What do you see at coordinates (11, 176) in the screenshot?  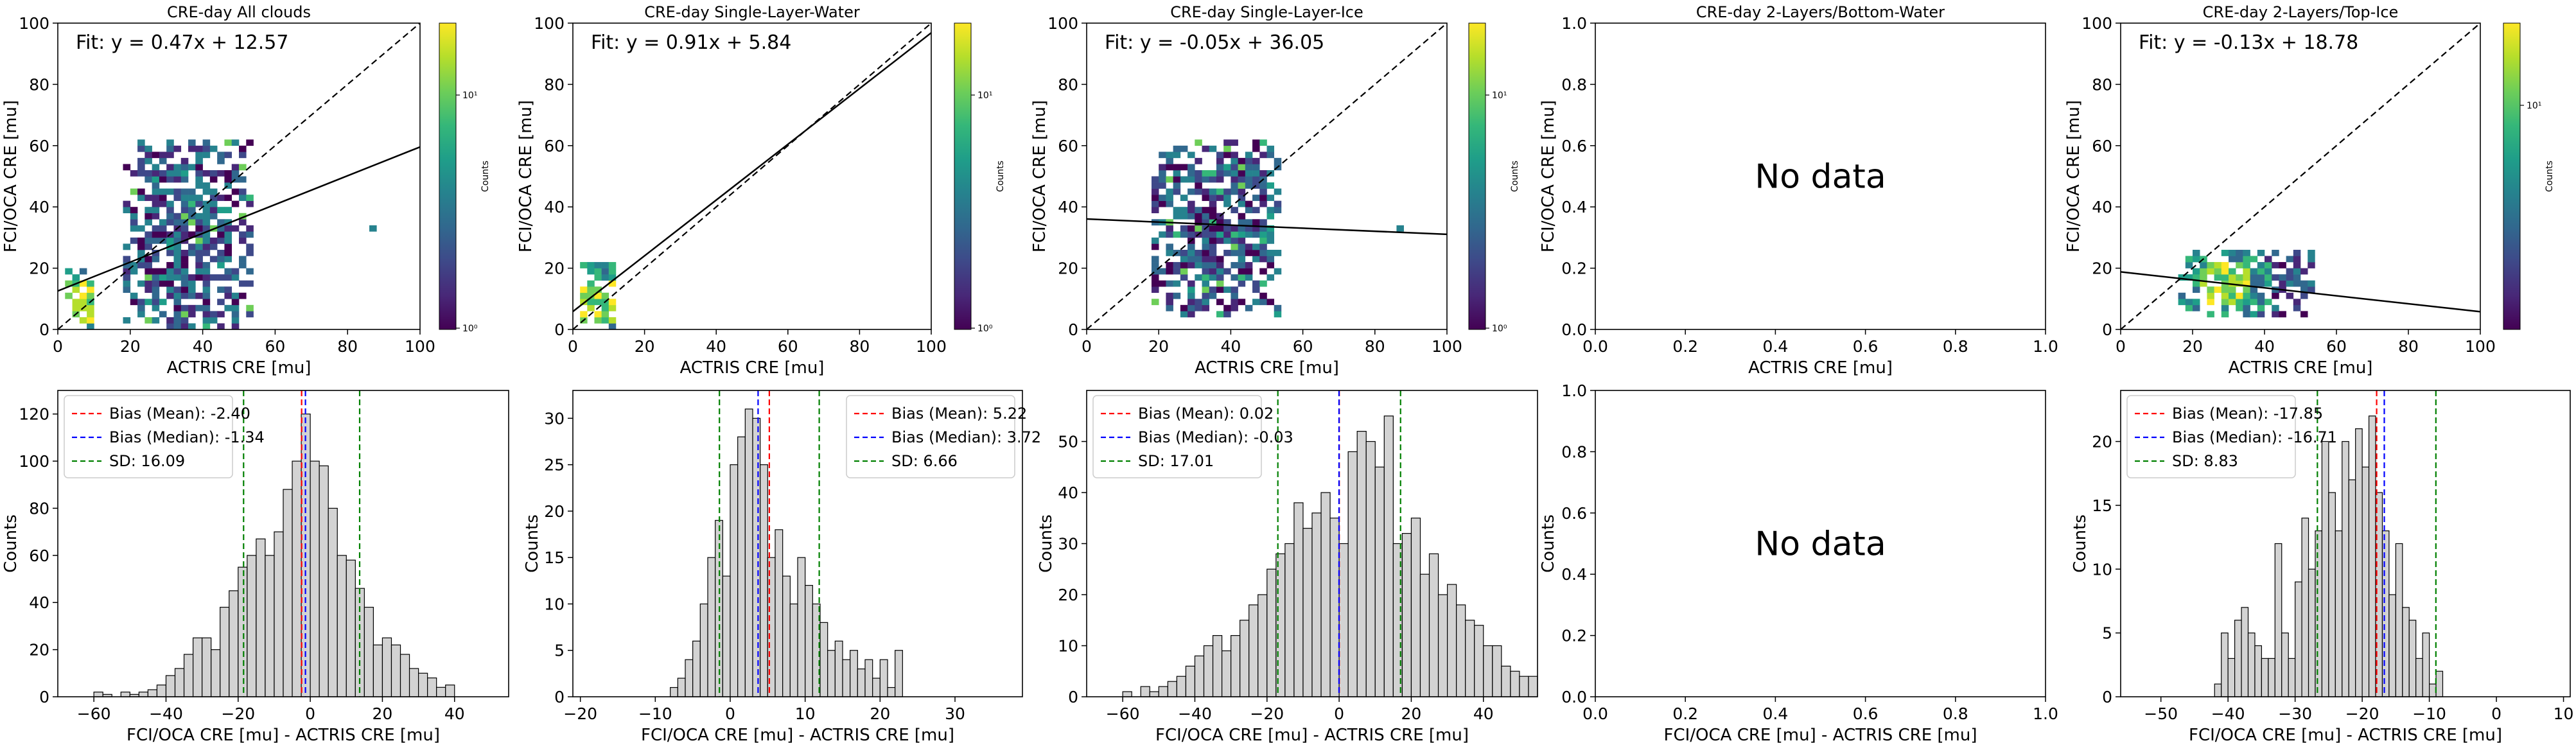 I see `y-axis-label: FCI/OCA CRE [mu]` at bounding box center [11, 176].